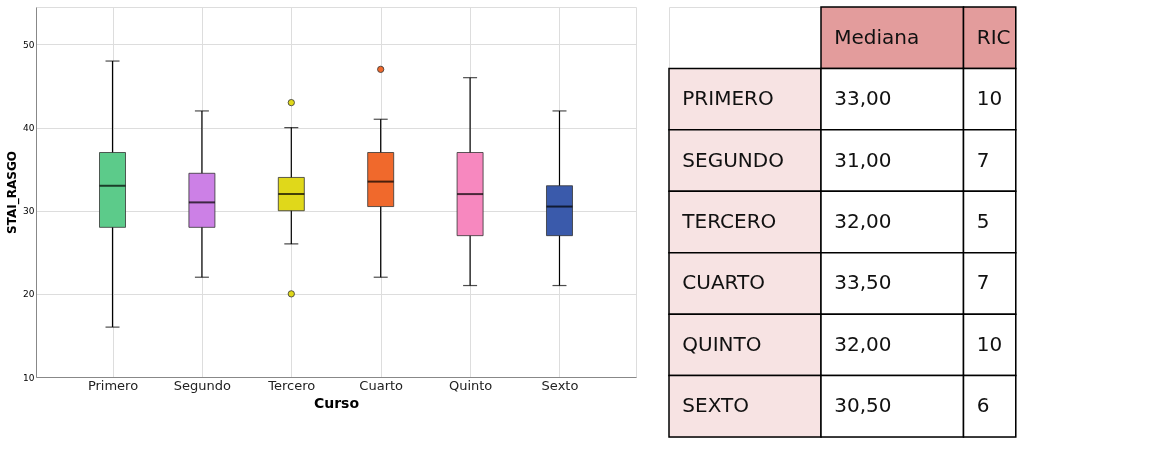 This screenshot has height=466, width=1176. I want to click on text: 30,50, so click(863, 405).